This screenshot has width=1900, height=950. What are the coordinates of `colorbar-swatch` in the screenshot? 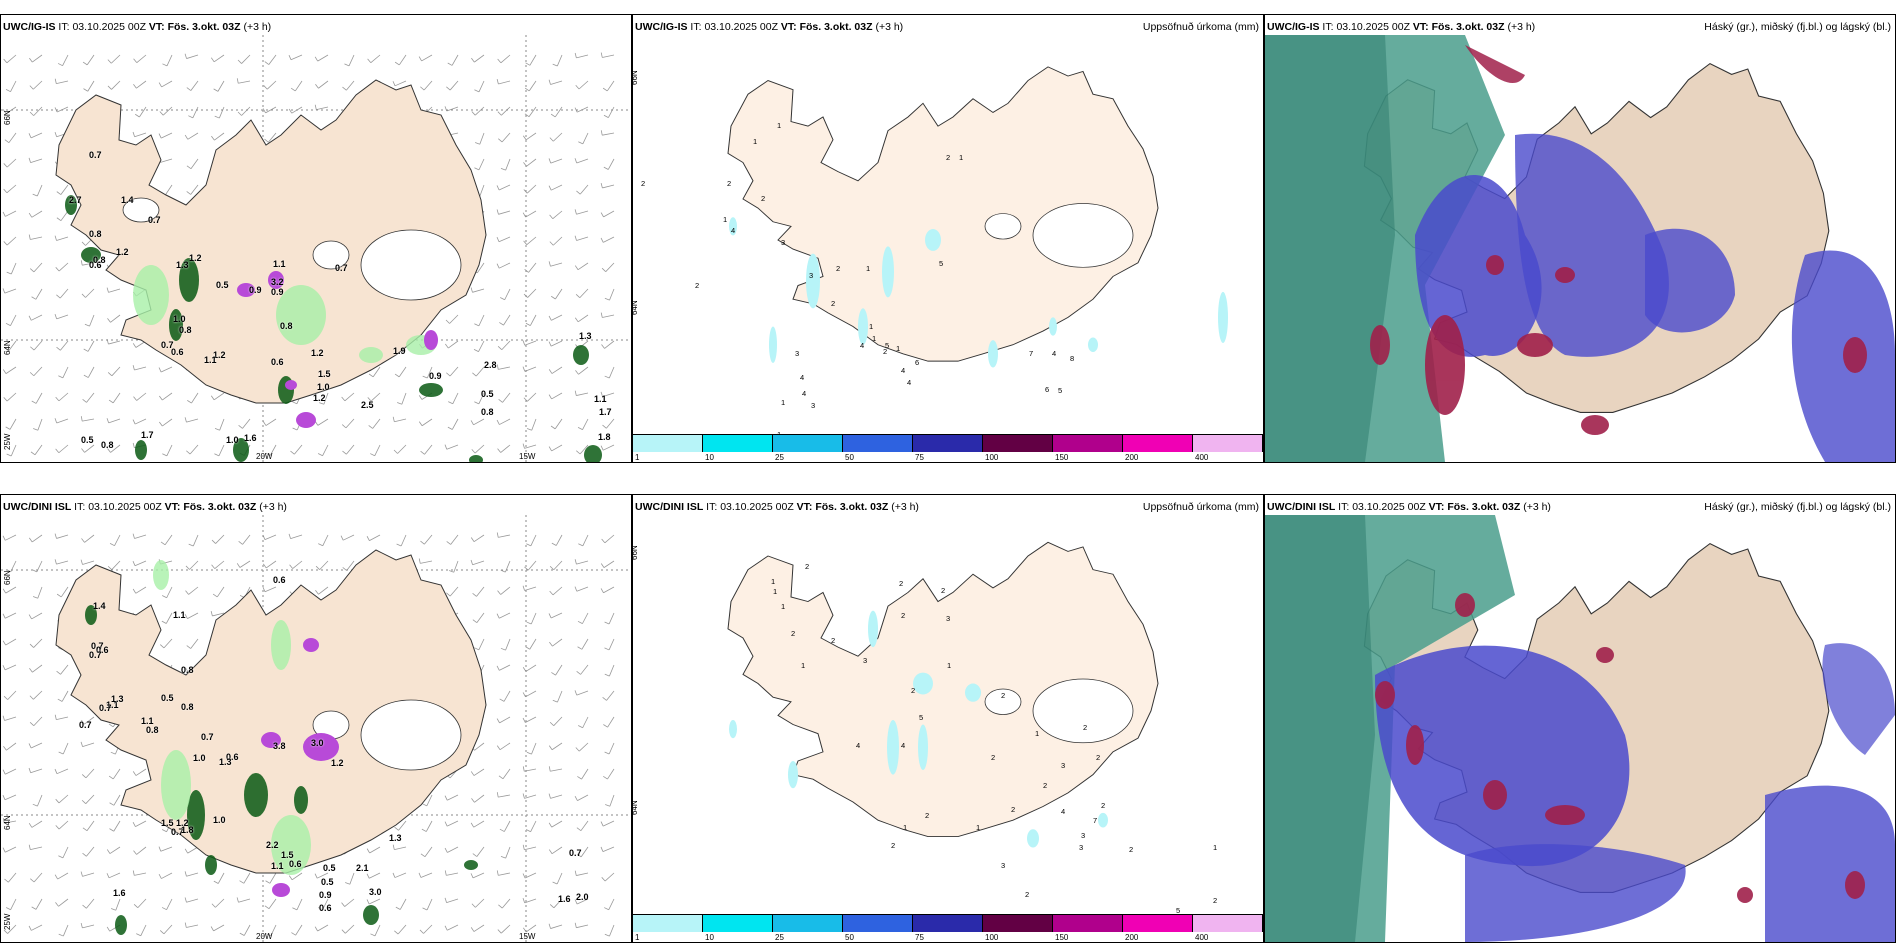 It's located at (1158, 443).